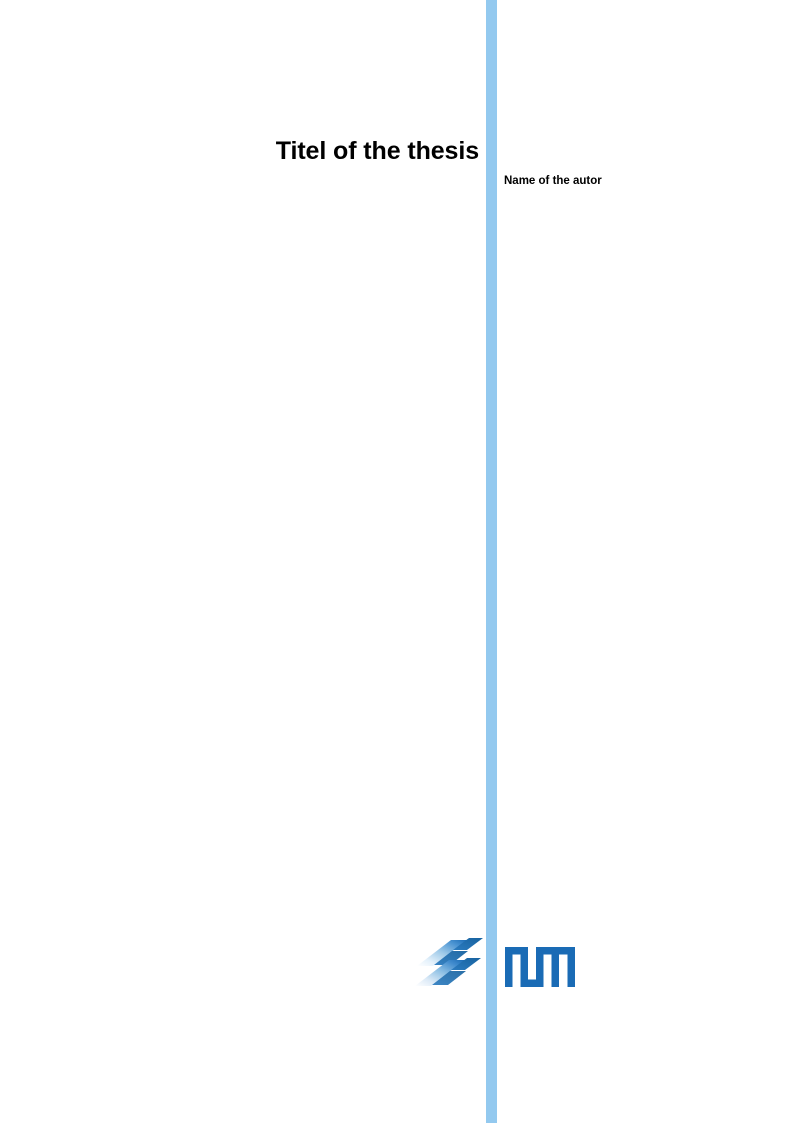 This screenshot has width=794, height=1123. What do you see at coordinates (377, 151) in the screenshot?
I see `page-title: Titel of the thesis` at bounding box center [377, 151].